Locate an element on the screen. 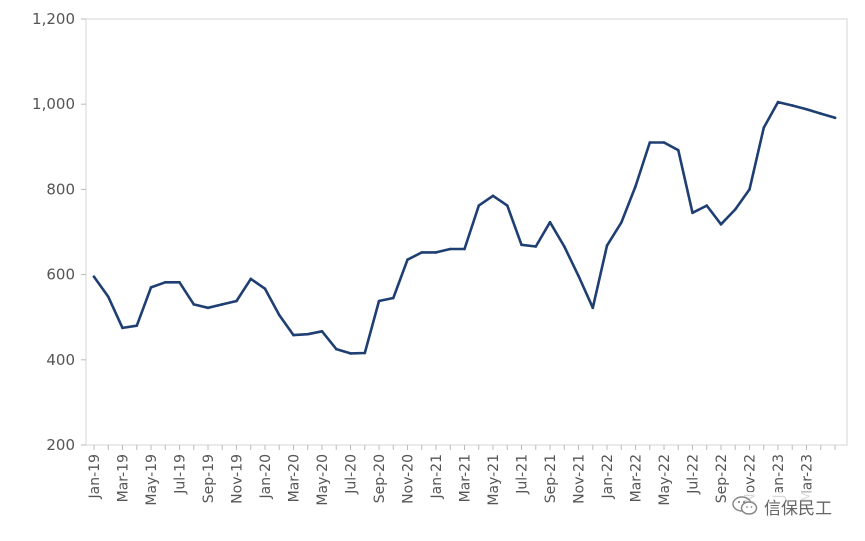  watermark: 信保民工 is located at coordinates (782, 506).